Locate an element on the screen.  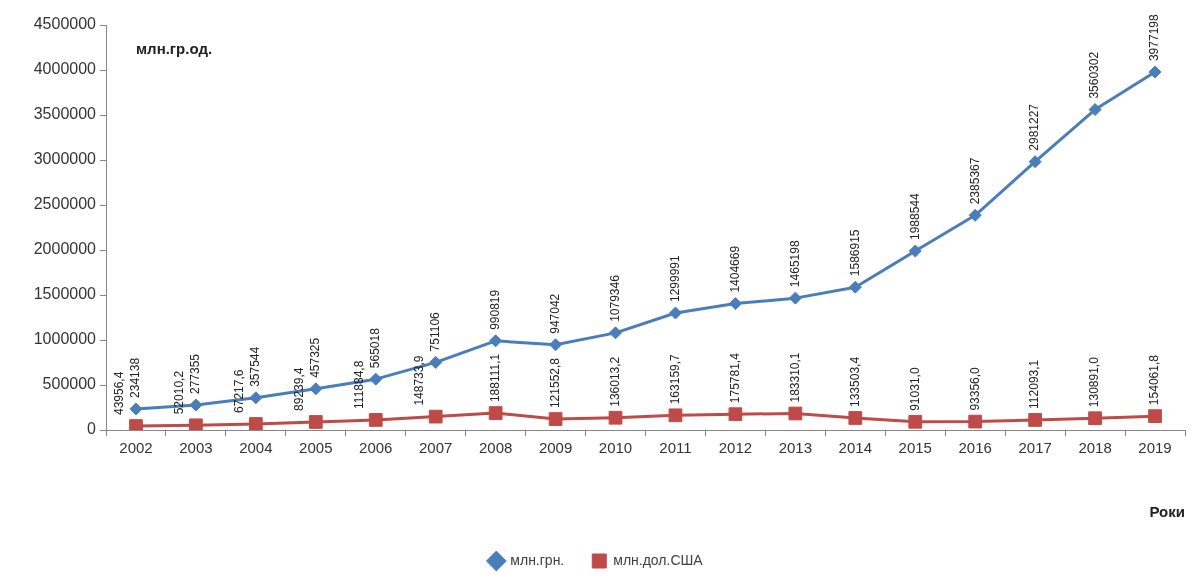
x-tick-label: 2010 is located at coordinates (615, 448).